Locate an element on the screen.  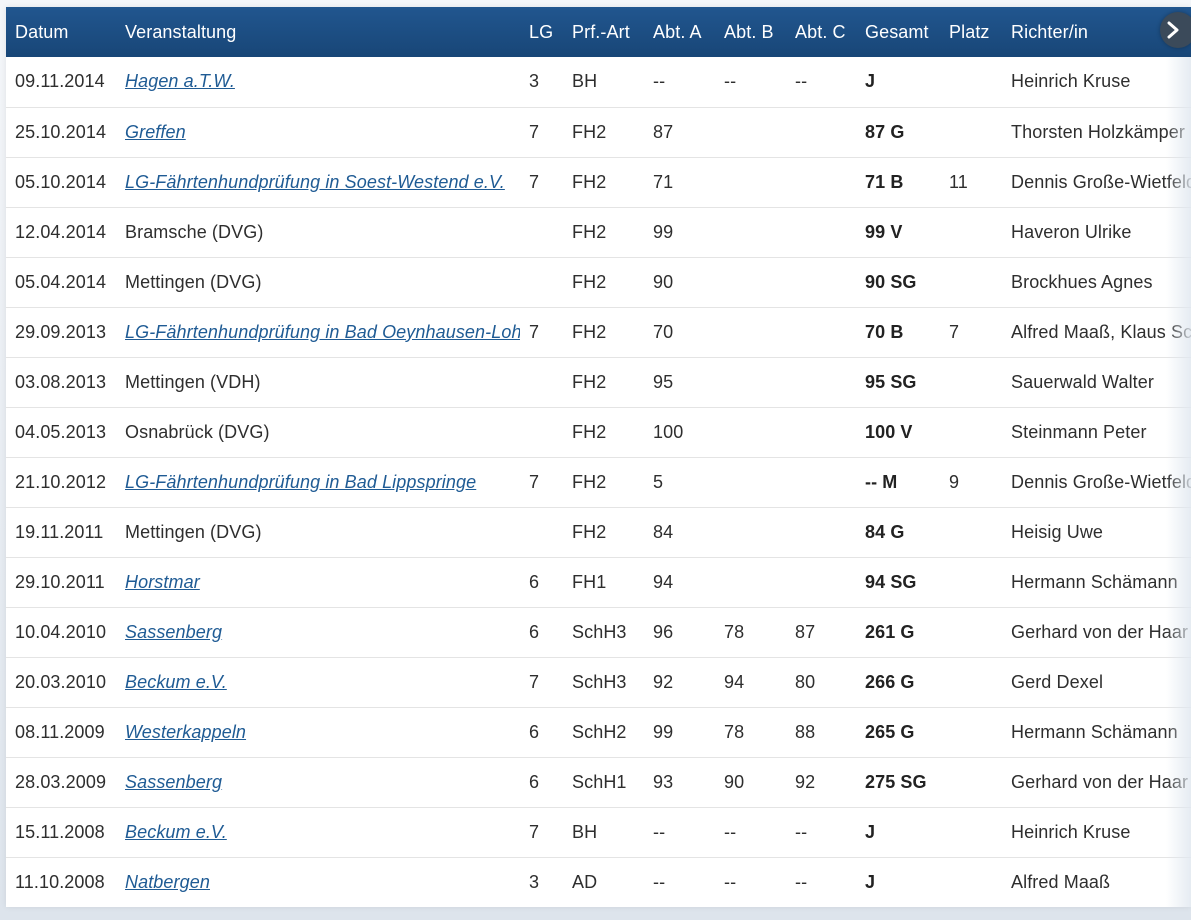
date-cell: 10.04.2010 is located at coordinates (61, 631).